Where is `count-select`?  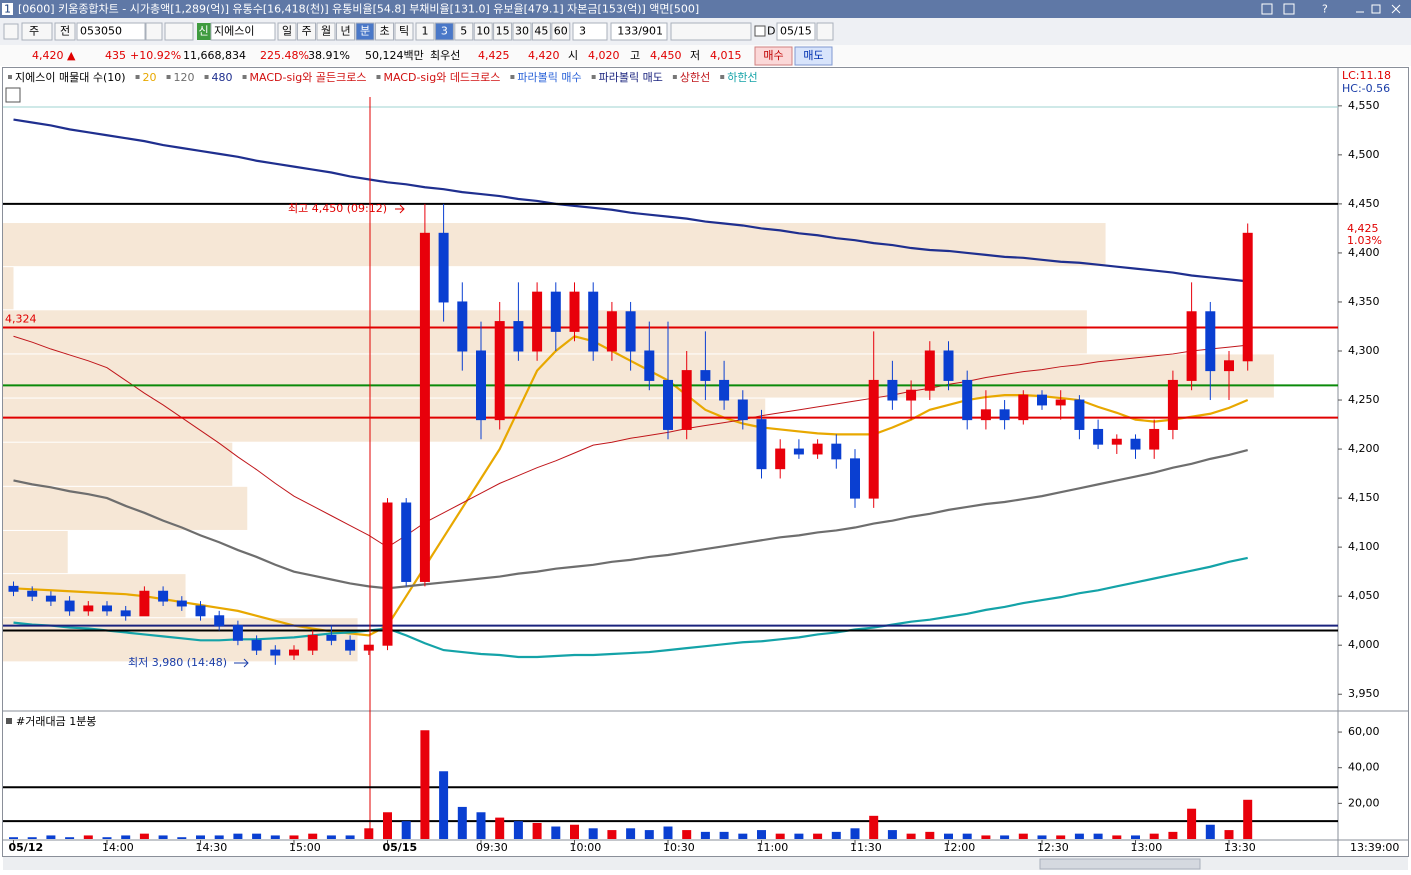 count-select is located at coordinates (590, 31).